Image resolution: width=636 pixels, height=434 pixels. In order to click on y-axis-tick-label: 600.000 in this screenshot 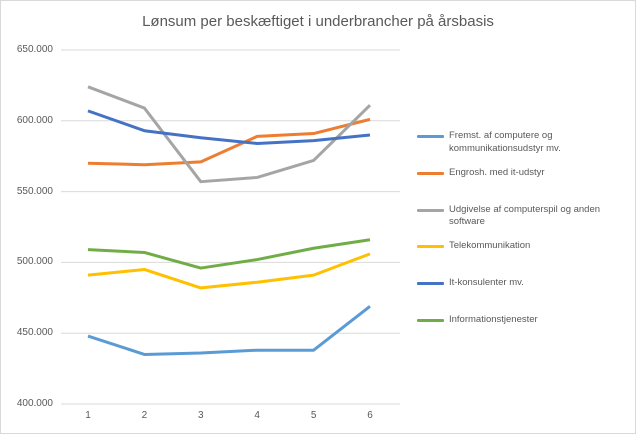, I will do `click(34, 120)`.